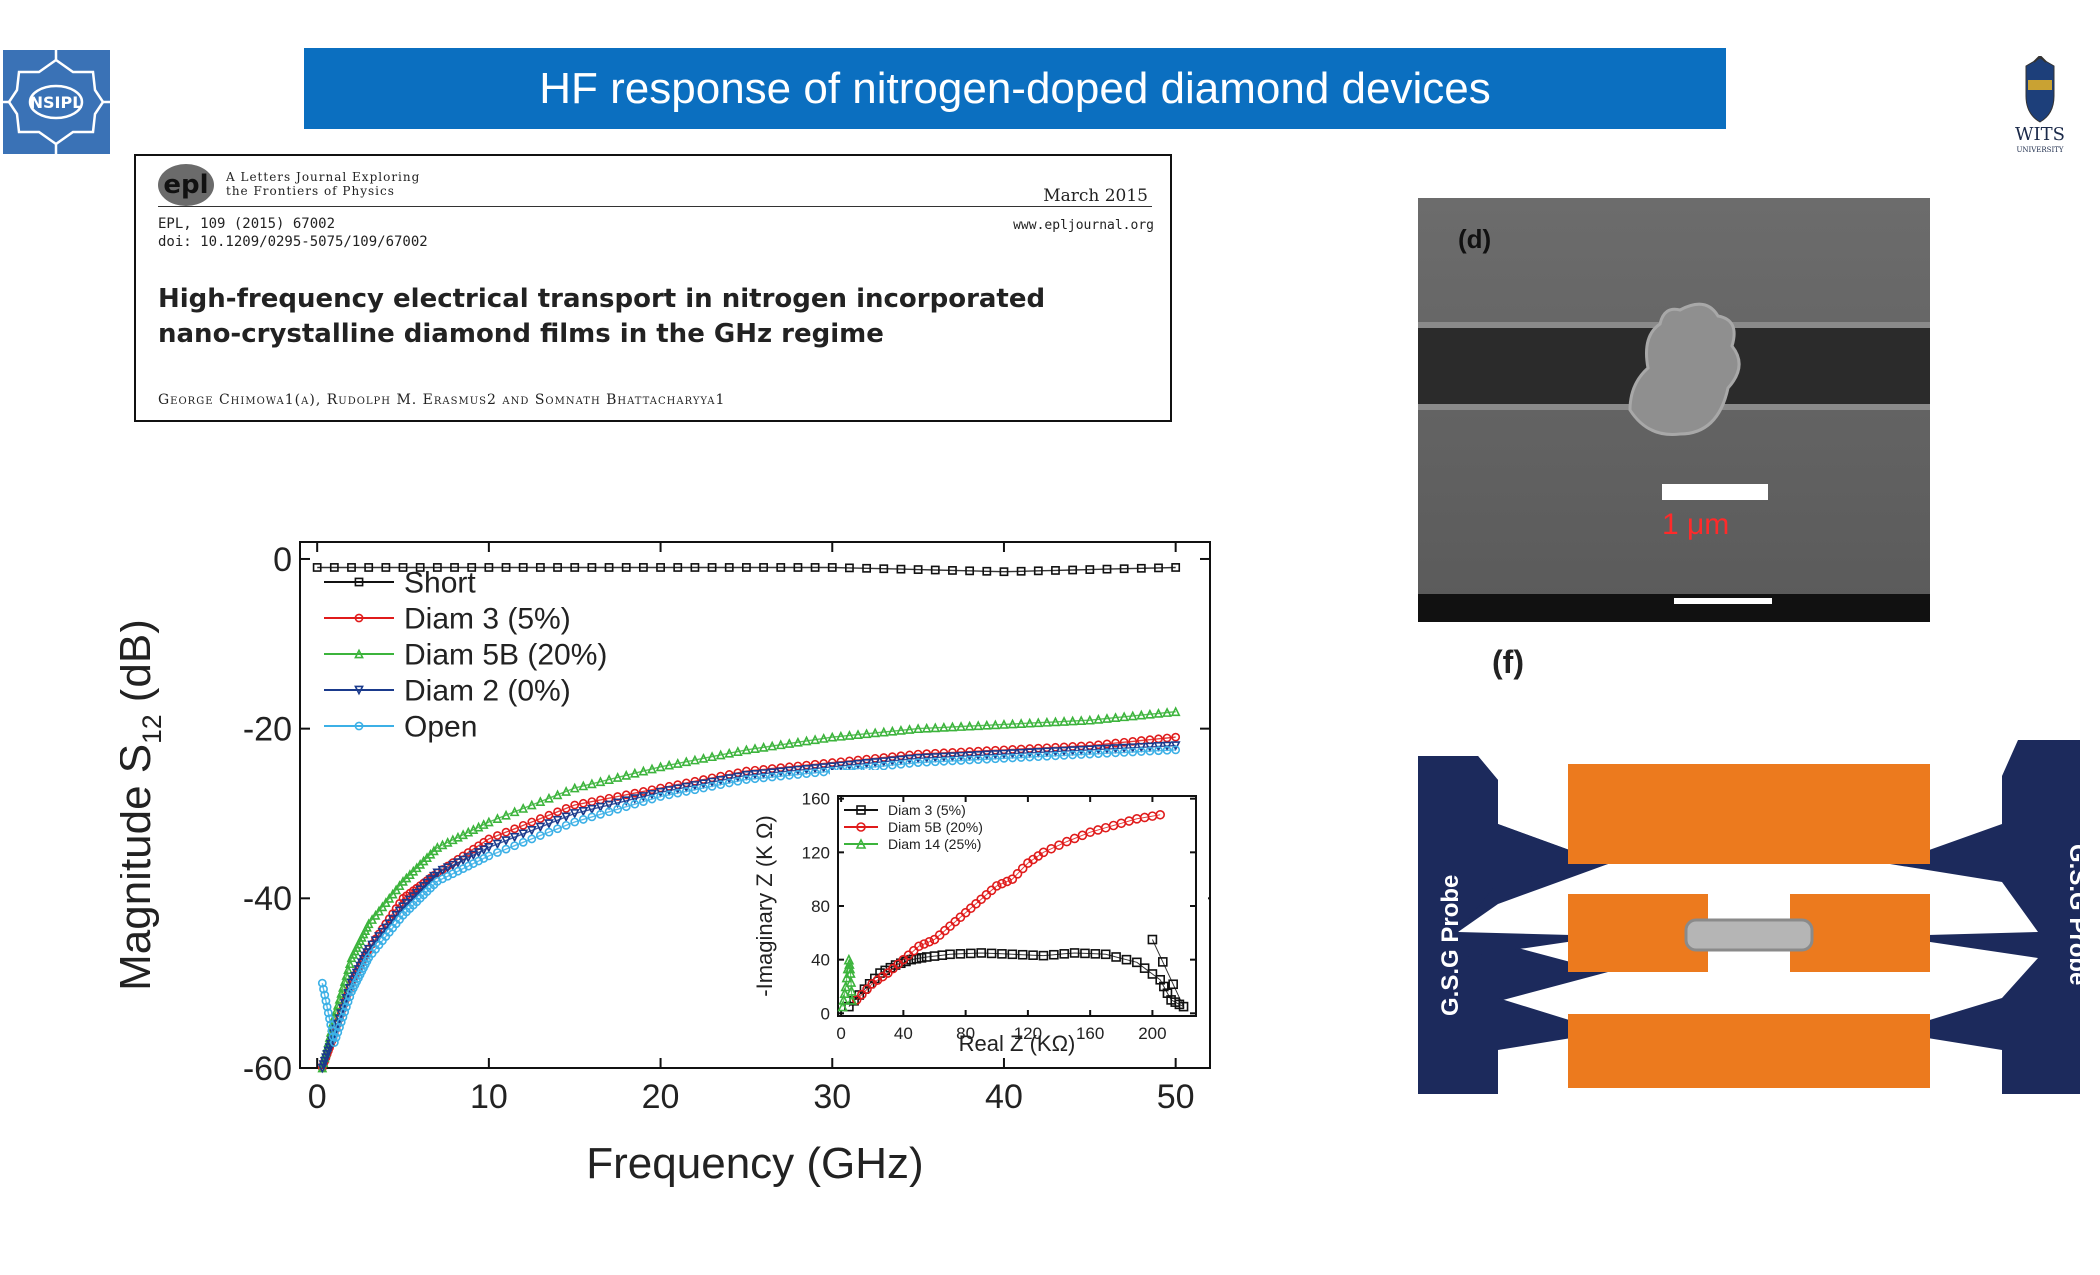 Image resolution: width=2100 pixels, height=1275 pixels. What do you see at coordinates (861, 843) in the screenshot?
I see `inset-legend-marker` at bounding box center [861, 843].